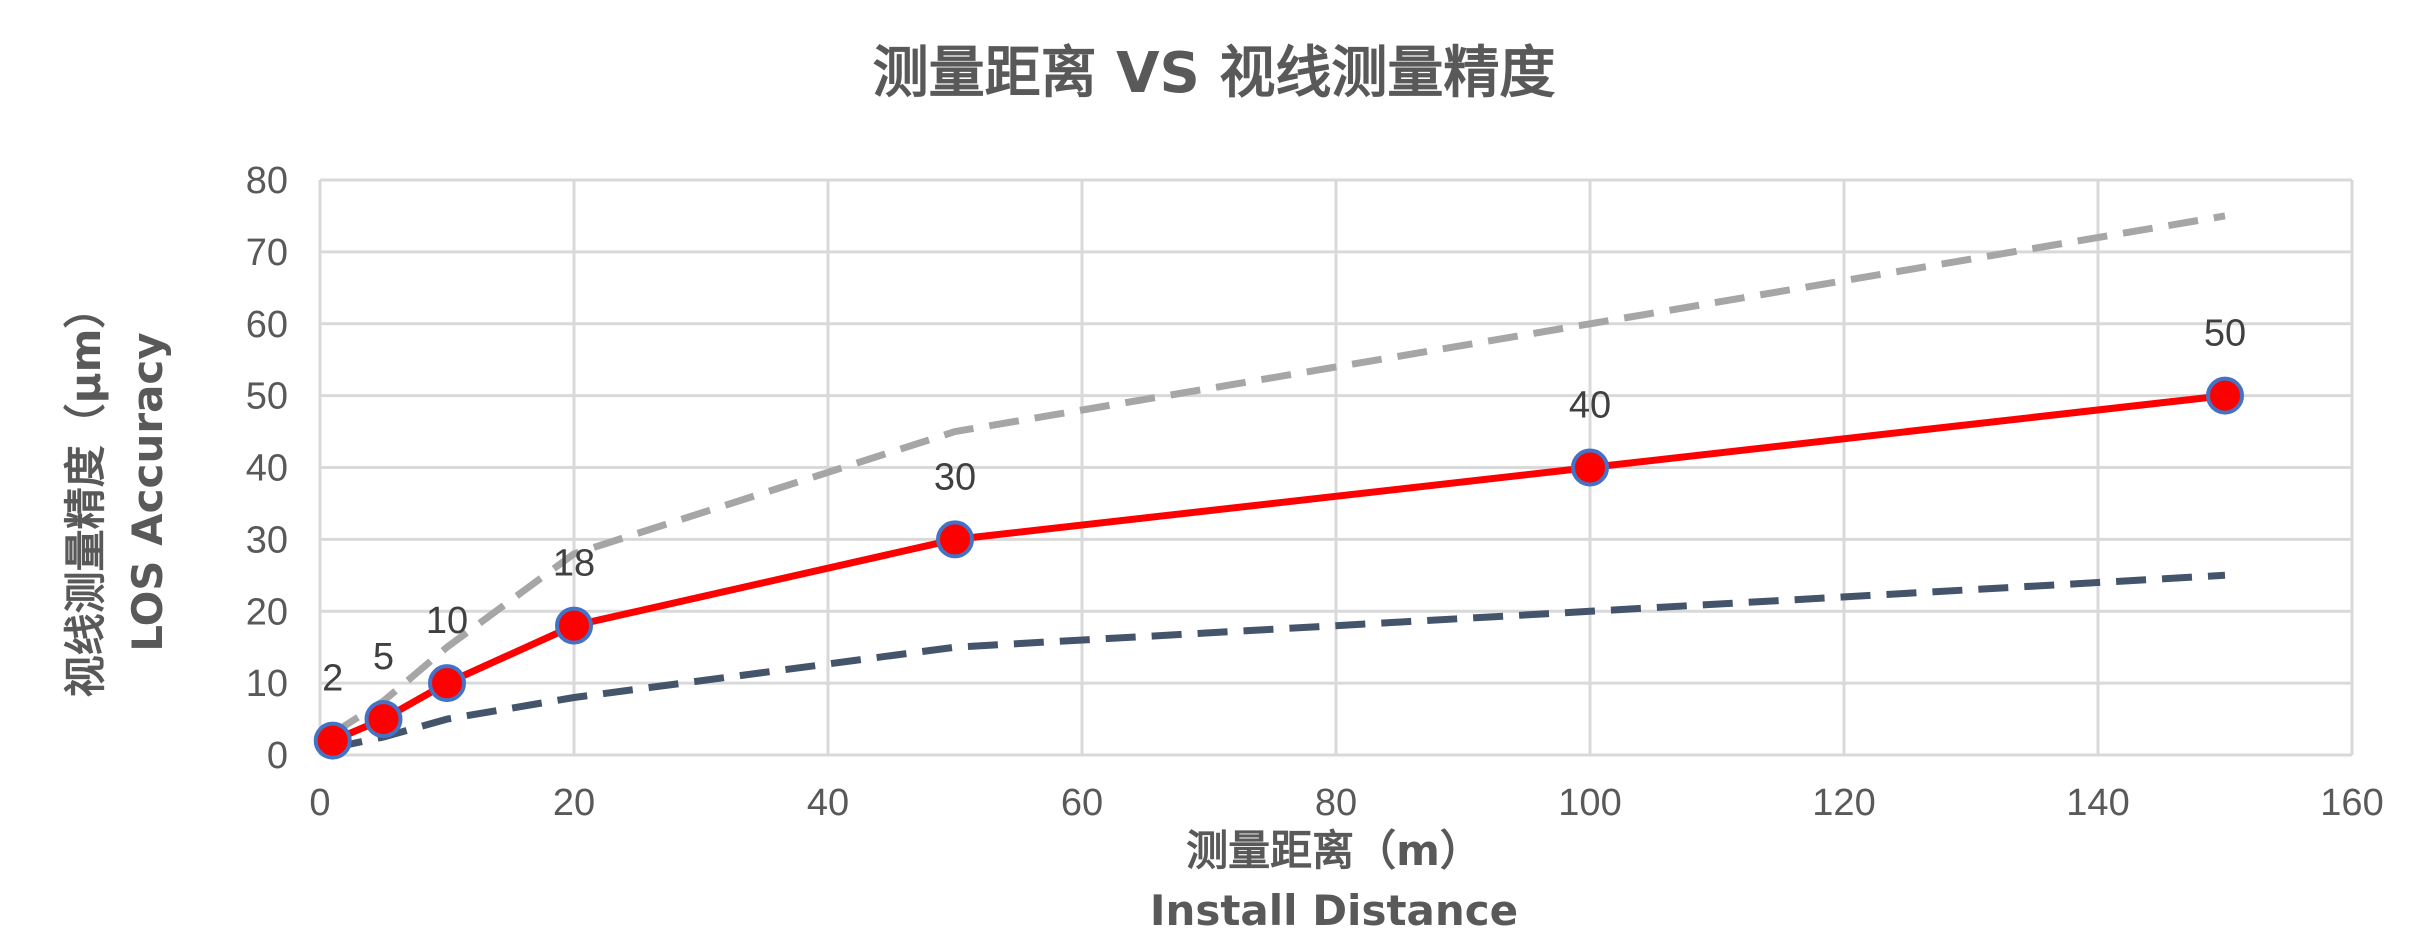  I want to click on x-tick-labels: 0 20 40 60 80 100 120 140 160, so click(1346, 803).